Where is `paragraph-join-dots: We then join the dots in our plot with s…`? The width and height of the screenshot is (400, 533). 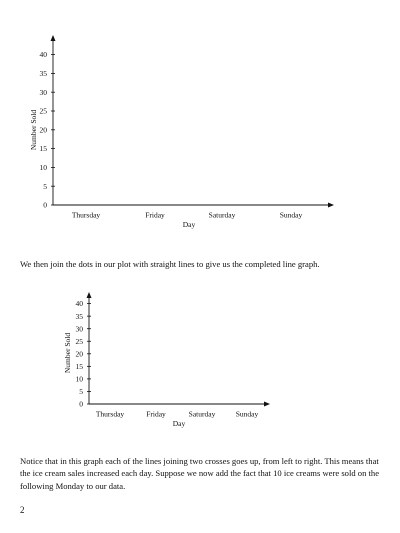 paragraph-join-dots: We then join the dots in our plot with s… is located at coordinates (170, 264).